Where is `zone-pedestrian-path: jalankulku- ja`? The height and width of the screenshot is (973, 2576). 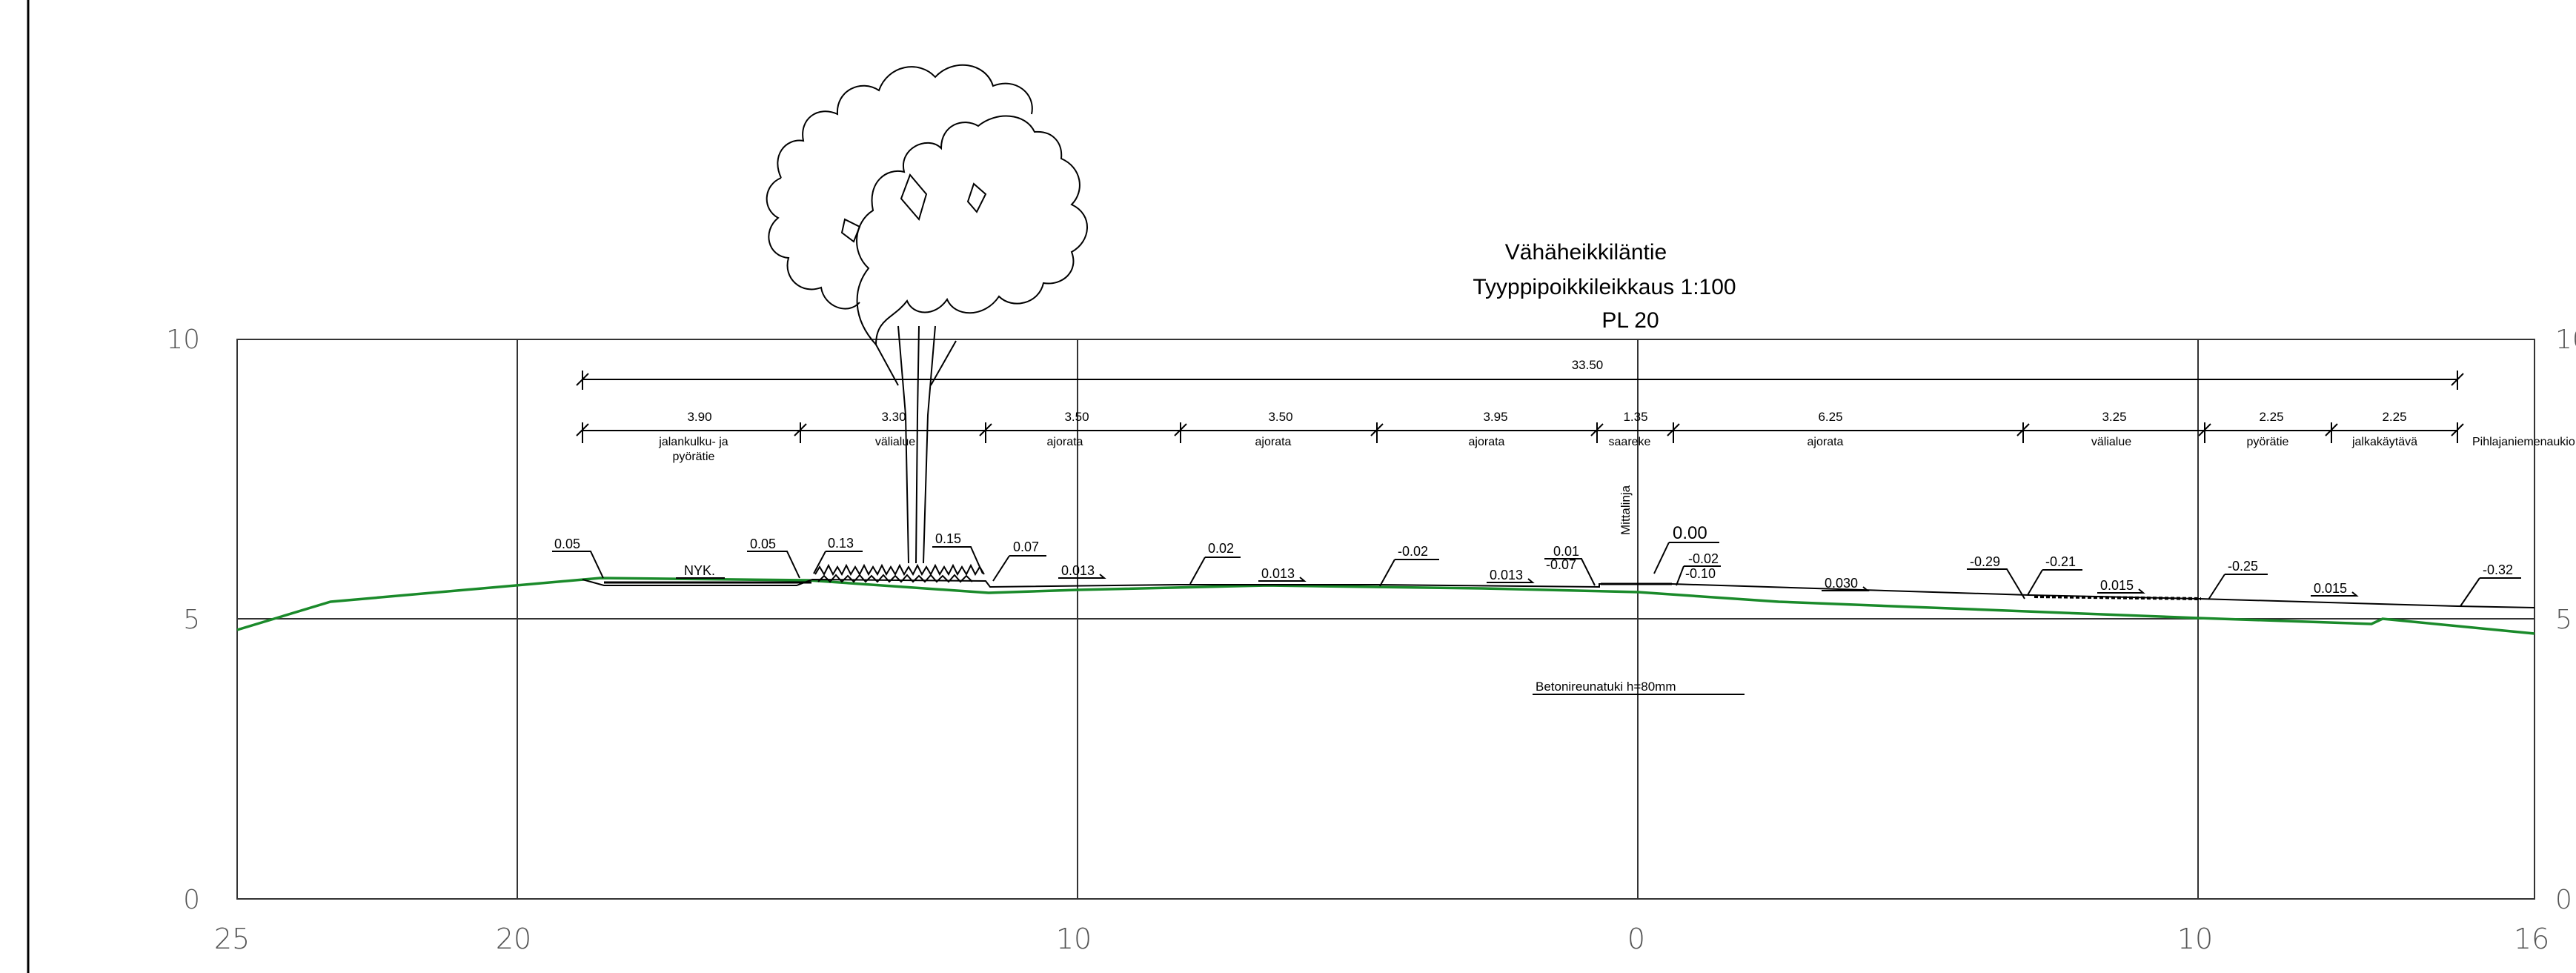
zone-pedestrian-path: jalankulku- ja is located at coordinates (693, 442).